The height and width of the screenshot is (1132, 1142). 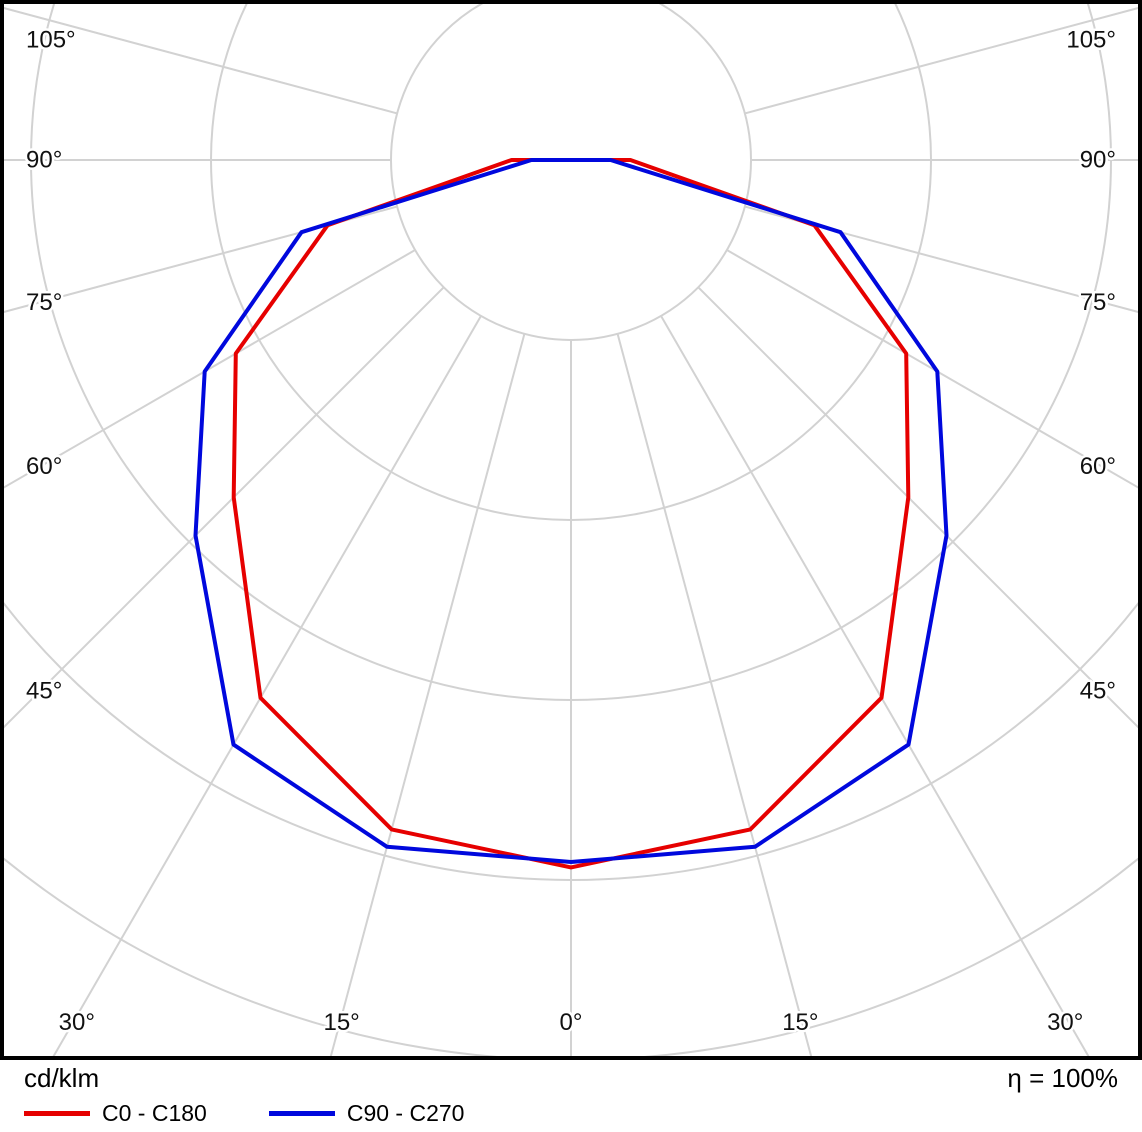 What do you see at coordinates (1062, 1078) in the screenshot?
I see `efficiency-label: η = 100%` at bounding box center [1062, 1078].